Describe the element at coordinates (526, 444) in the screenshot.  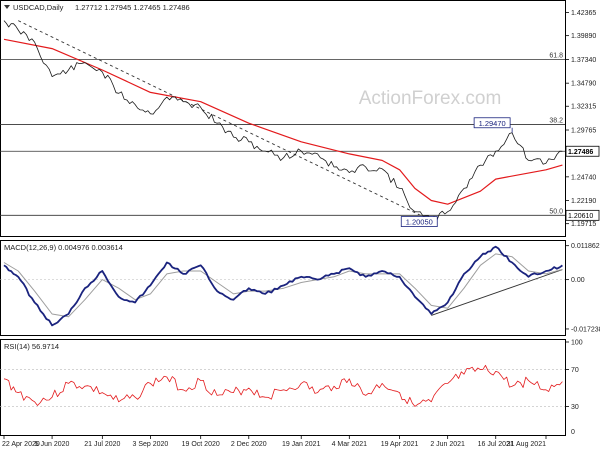
I see `x-tick-label: 31 Aug 2021` at that location.